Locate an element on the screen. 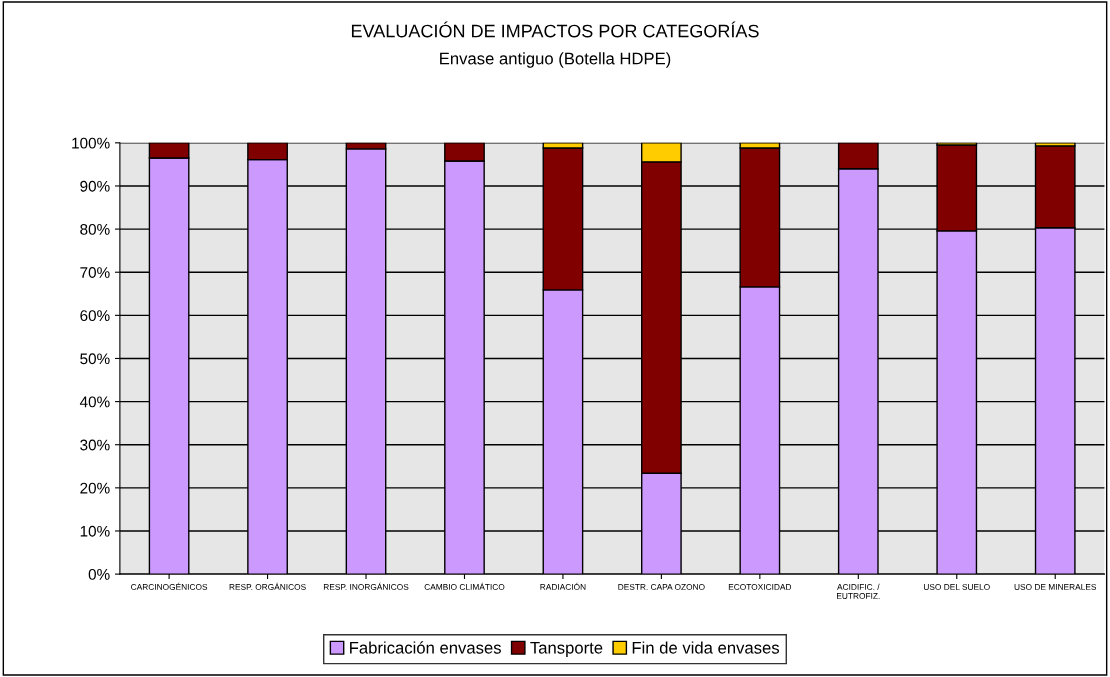 Image resolution: width=1110 pixels, height=677 pixels. chart-title: EVALUACIÓN DE IMPACTOS POR CATEGORÍAS is located at coordinates (555, 29).